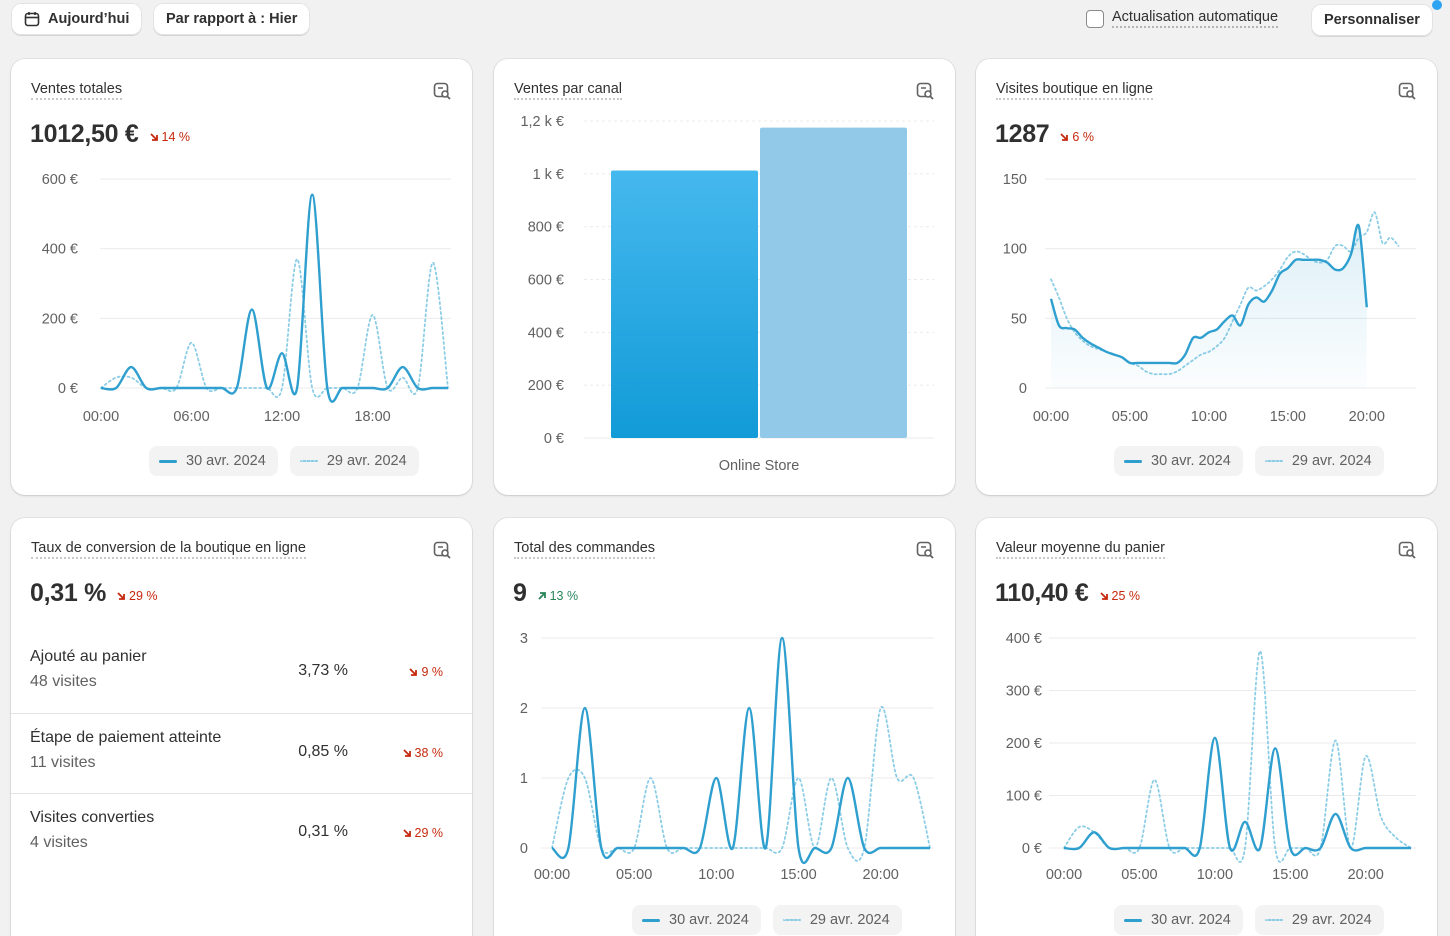  I want to click on metric-summary: 1012,50 € 14 %, so click(110, 134).